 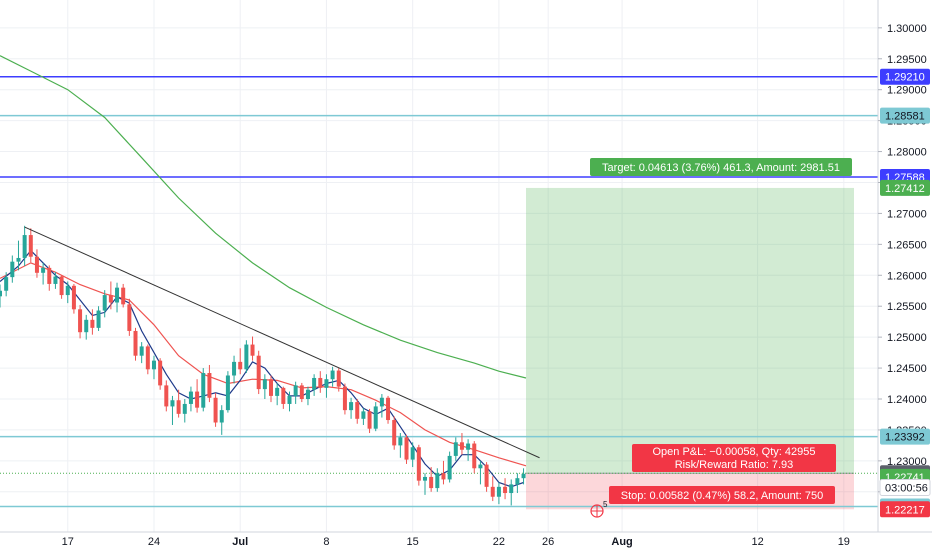 What do you see at coordinates (907, 29) in the screenshot?
I see `y-tick-label: 1.30000` at bounding box center [907, 29].